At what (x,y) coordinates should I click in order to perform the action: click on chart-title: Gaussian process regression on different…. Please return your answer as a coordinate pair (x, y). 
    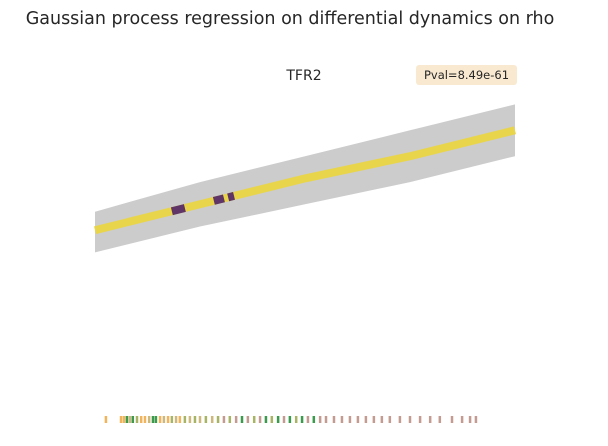
    Looking at the image, I should click on (290, 19).